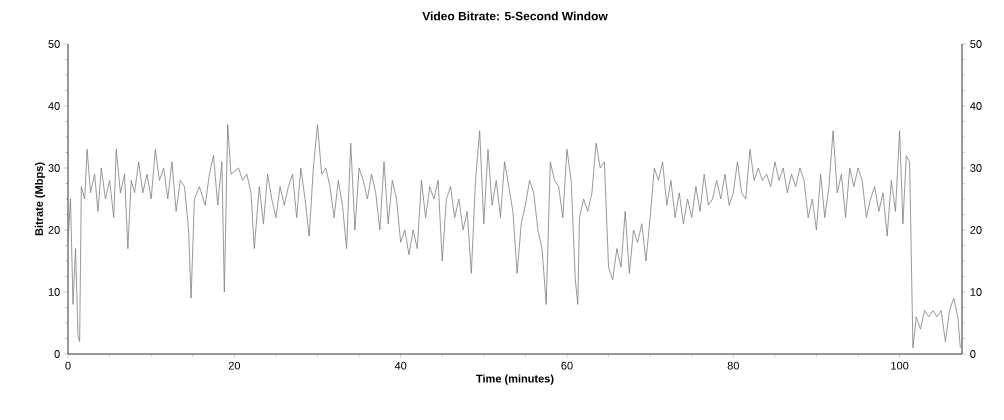 This screenshot has height=420, width=1004. What do you see at coordinates (400, 365) in the screenshot?
I see `x-tick-label: 40` at bounding box center [400, 365].